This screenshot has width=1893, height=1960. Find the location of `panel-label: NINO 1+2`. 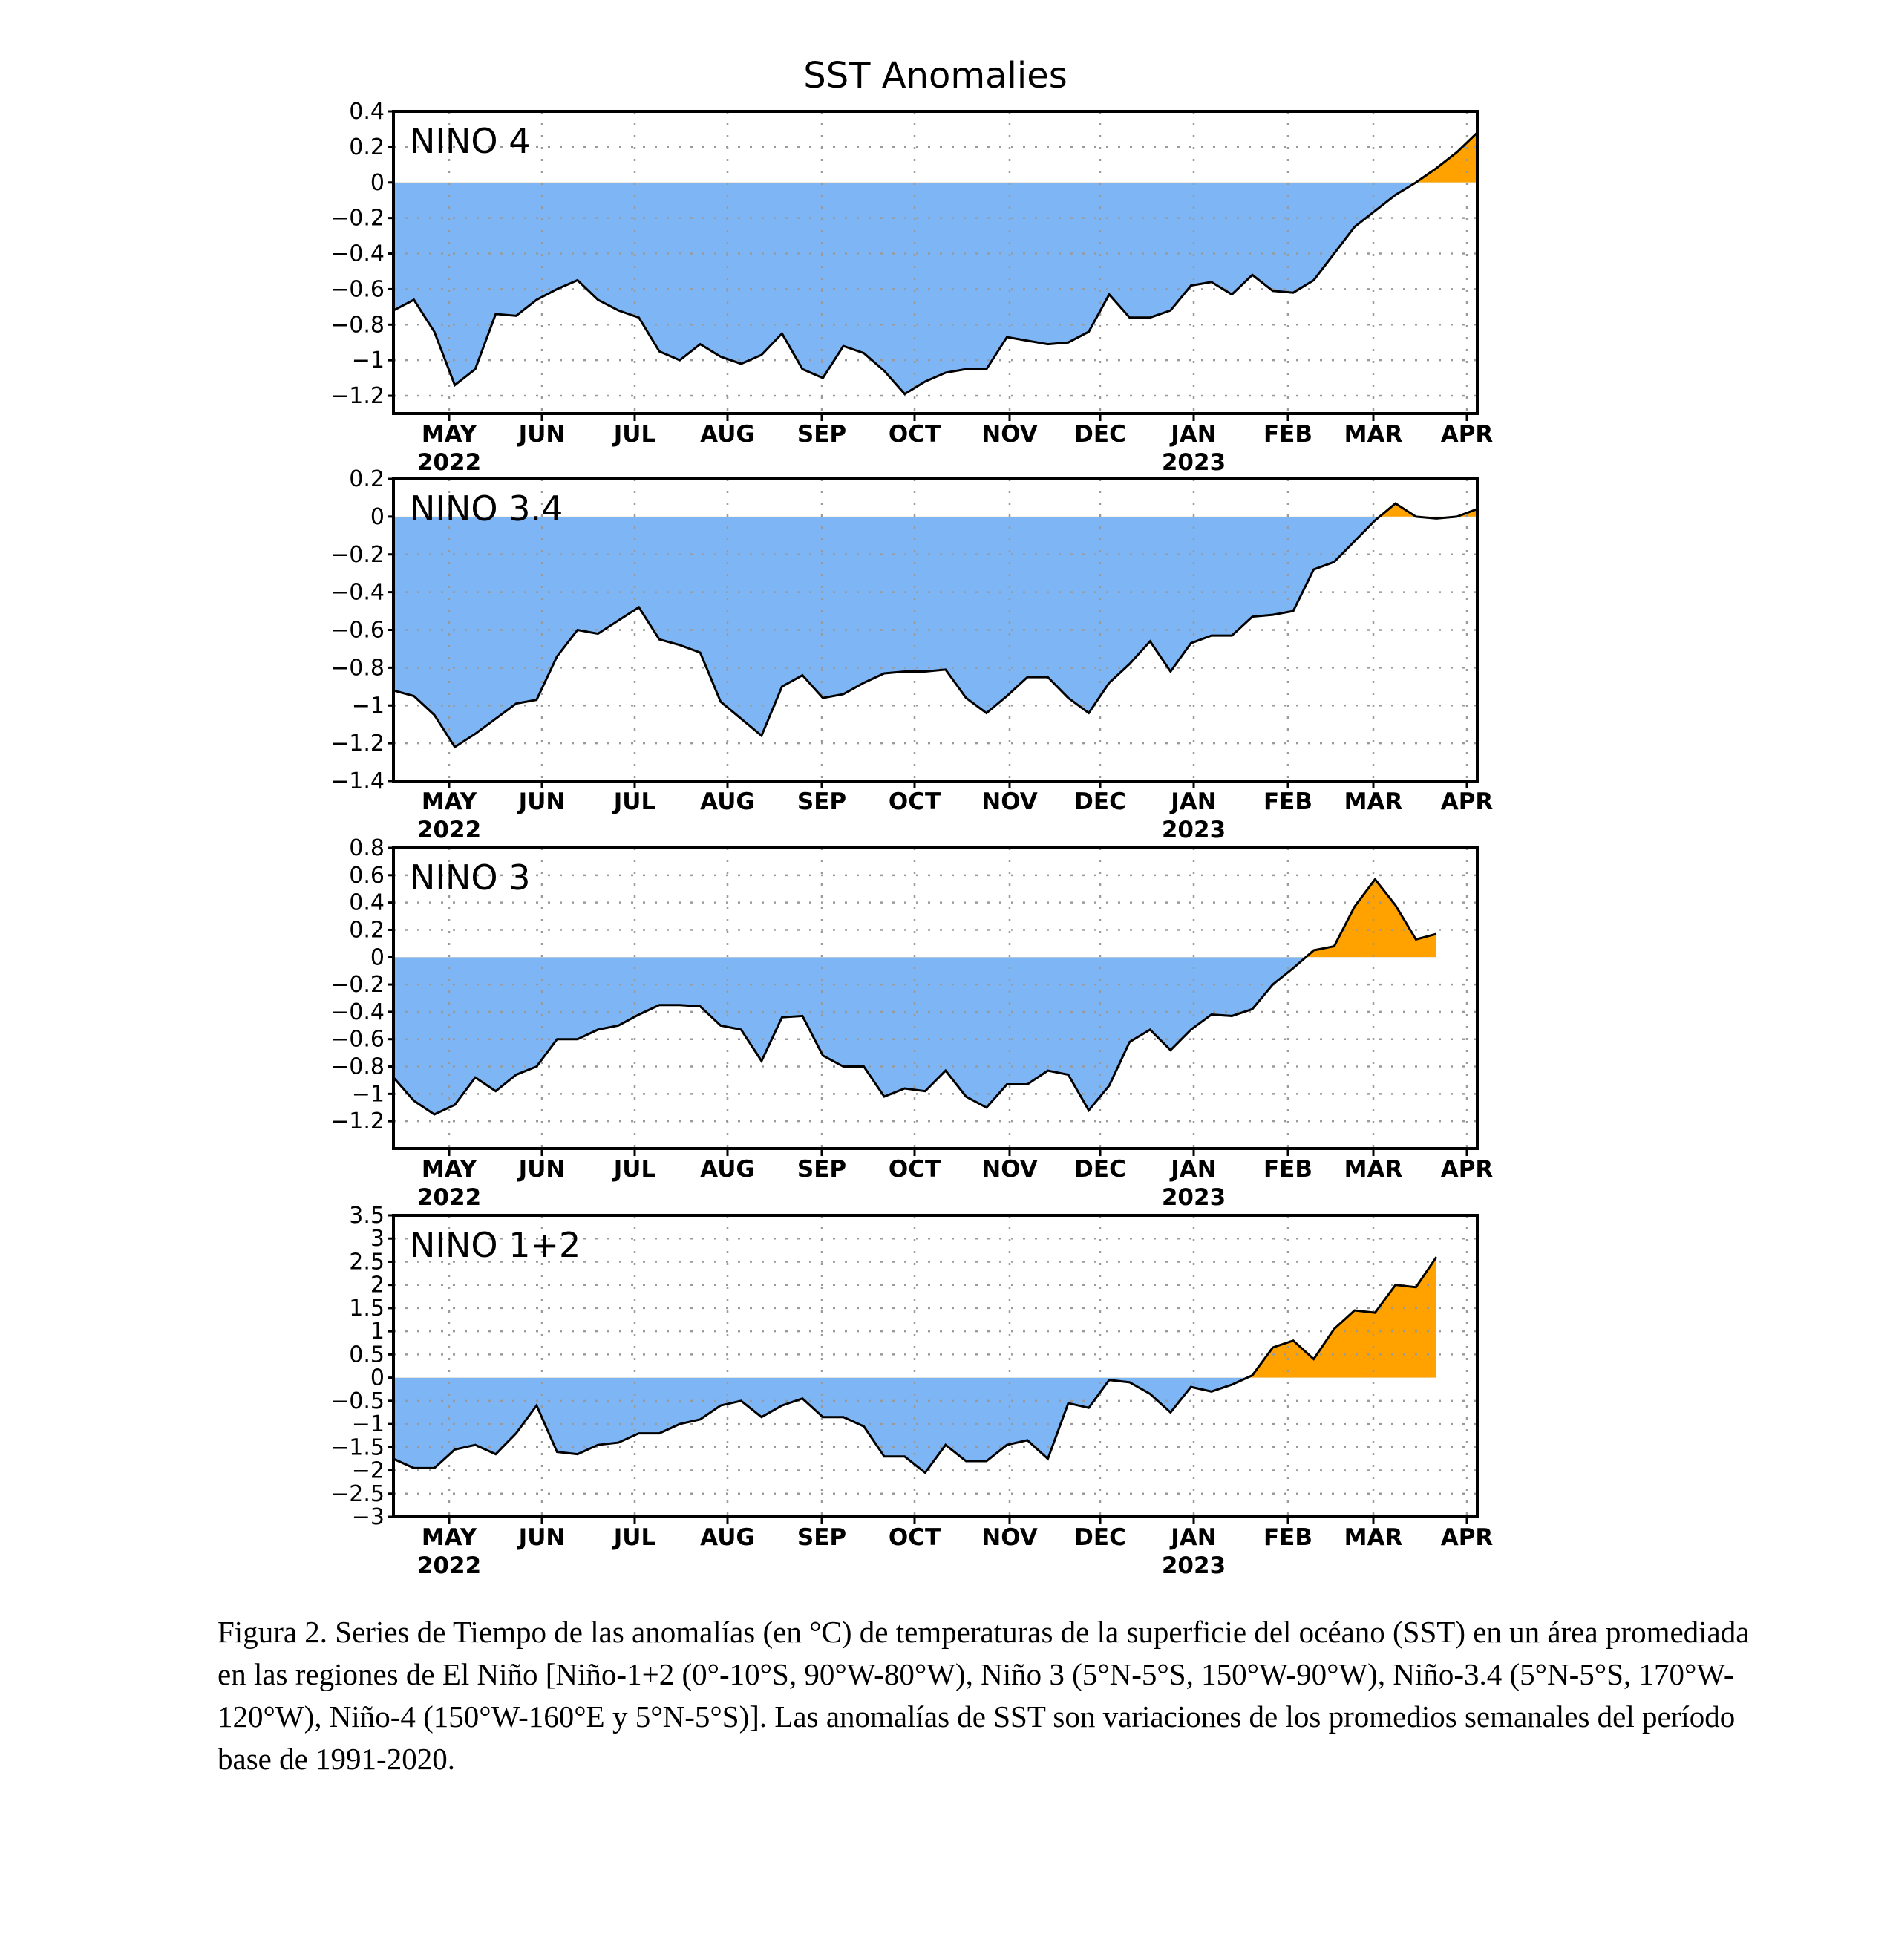

panel-label: NINO 1+2 is located at coordinates (495, 1245).